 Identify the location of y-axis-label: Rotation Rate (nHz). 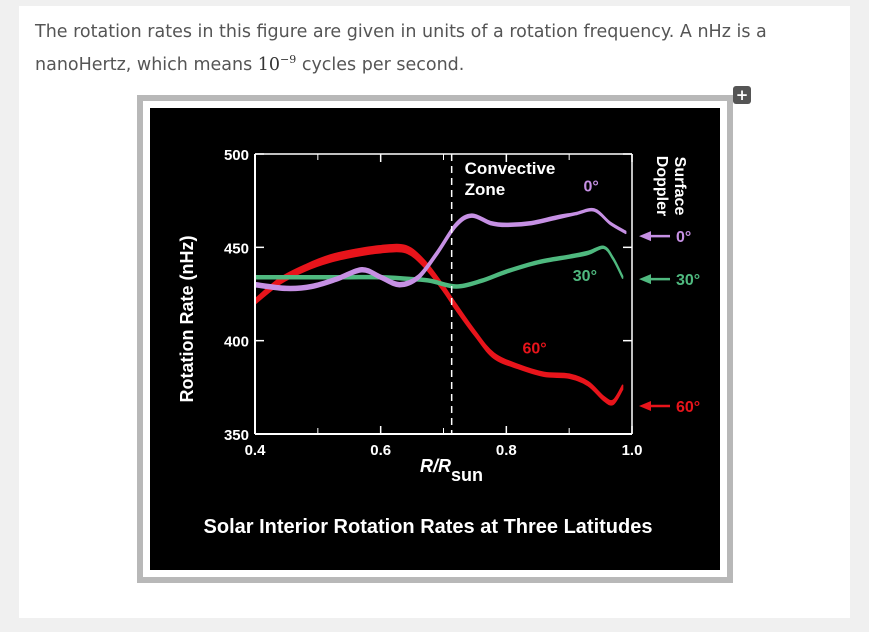
(187, 319).